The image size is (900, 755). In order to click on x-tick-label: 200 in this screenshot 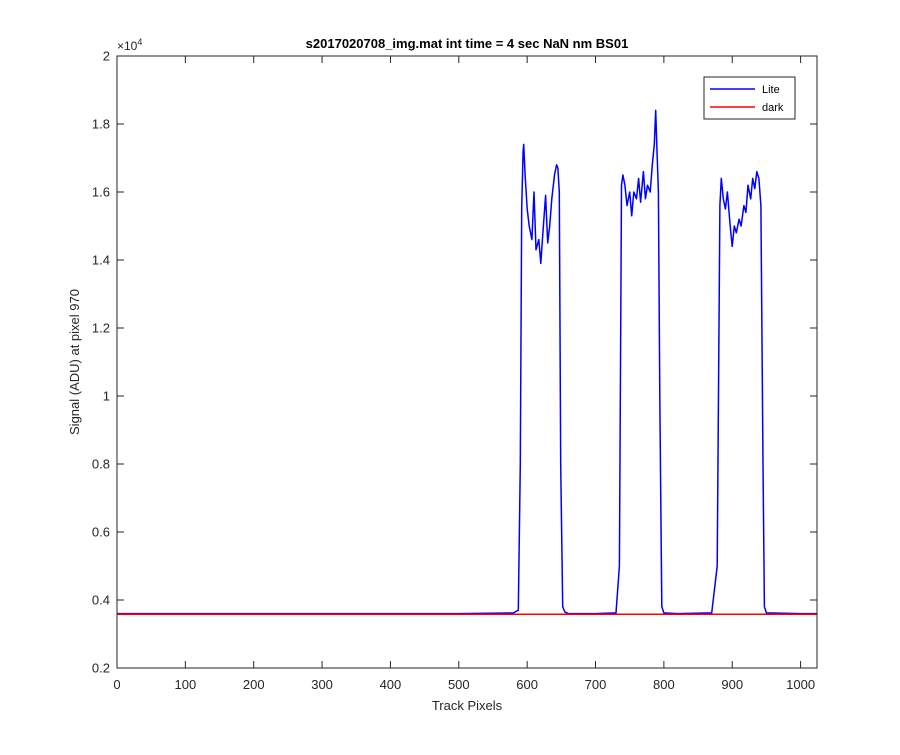, I will do `click(254, 684)`.